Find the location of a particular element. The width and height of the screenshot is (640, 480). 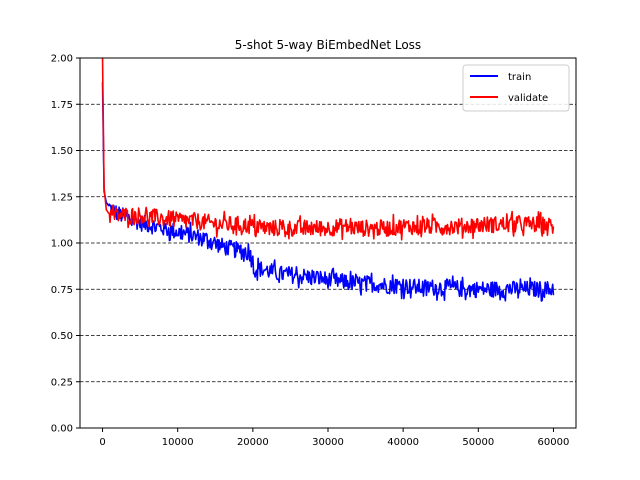

legend-label-validate: validate is located at coordinates (528, 98).